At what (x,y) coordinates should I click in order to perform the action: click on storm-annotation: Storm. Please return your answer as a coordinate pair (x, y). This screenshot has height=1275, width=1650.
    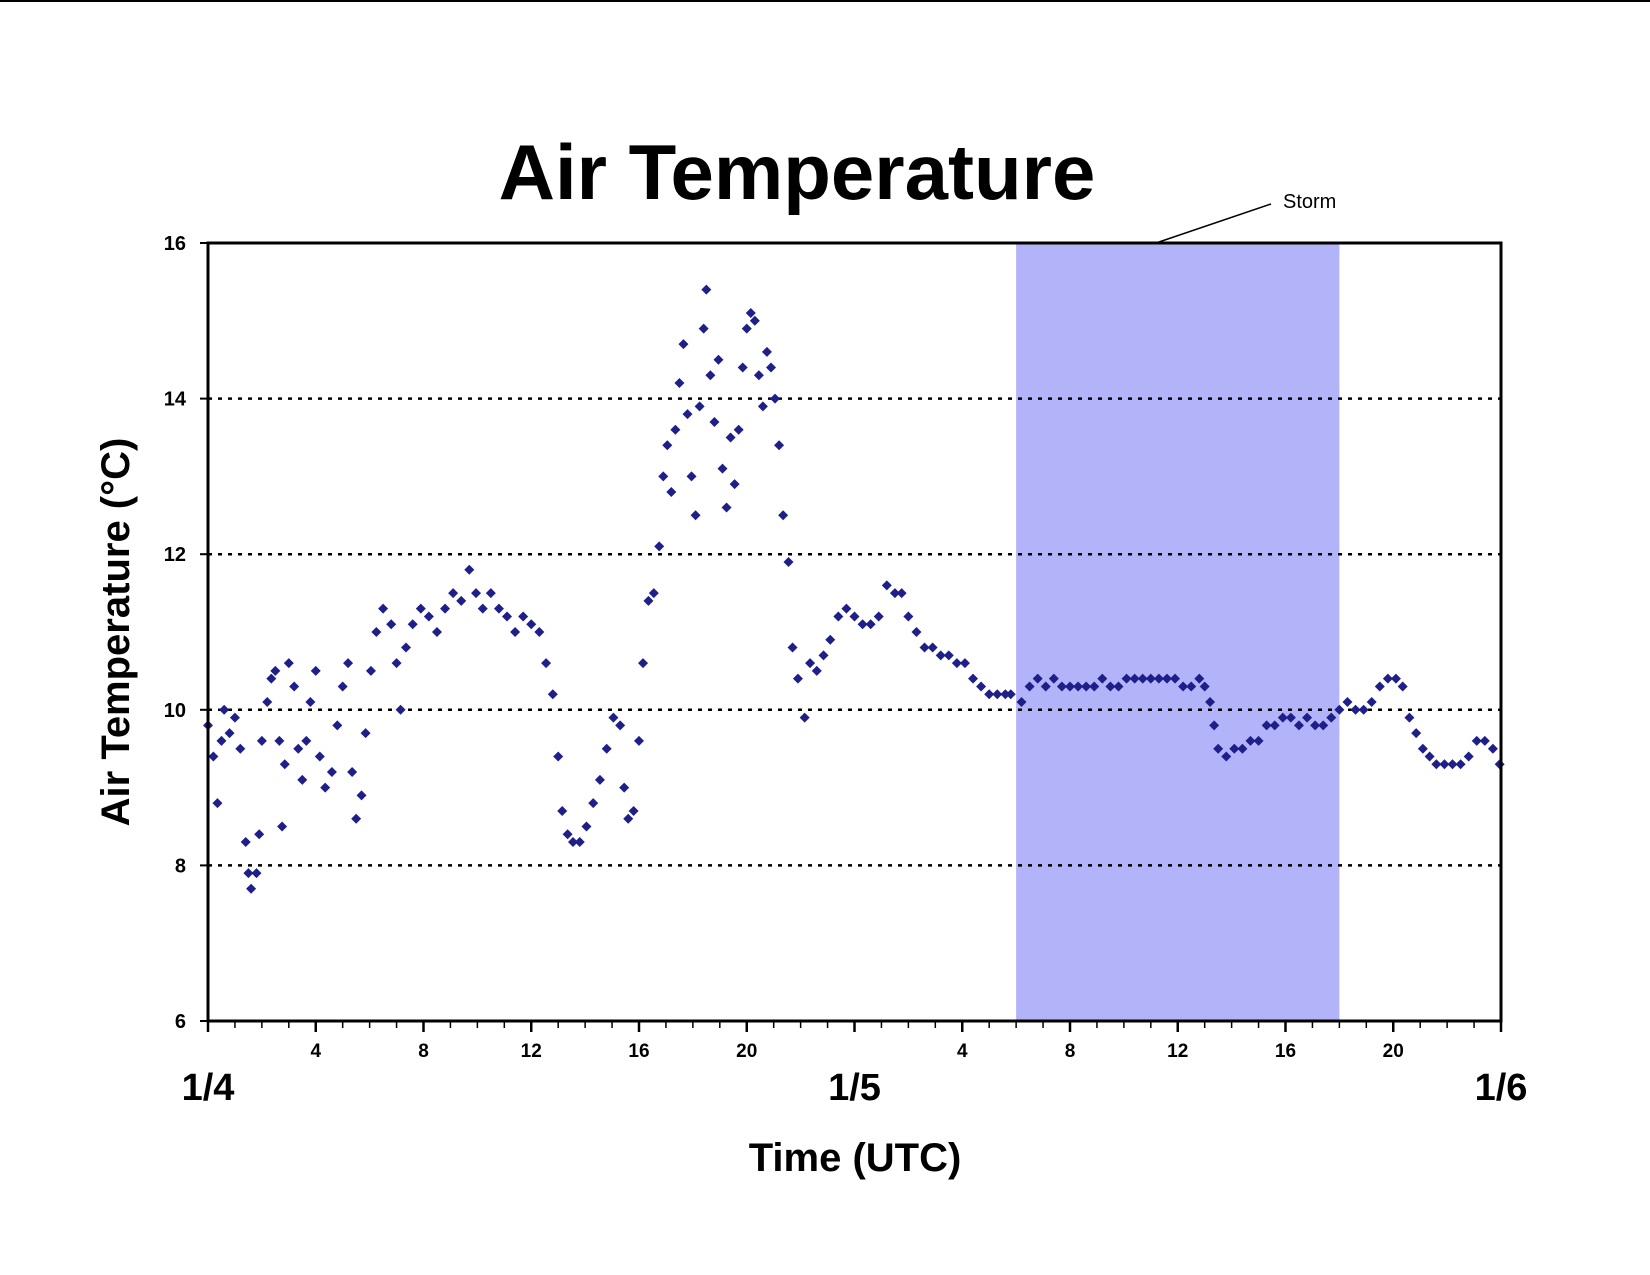
    Looking at the image, I should click on (1245, 217).